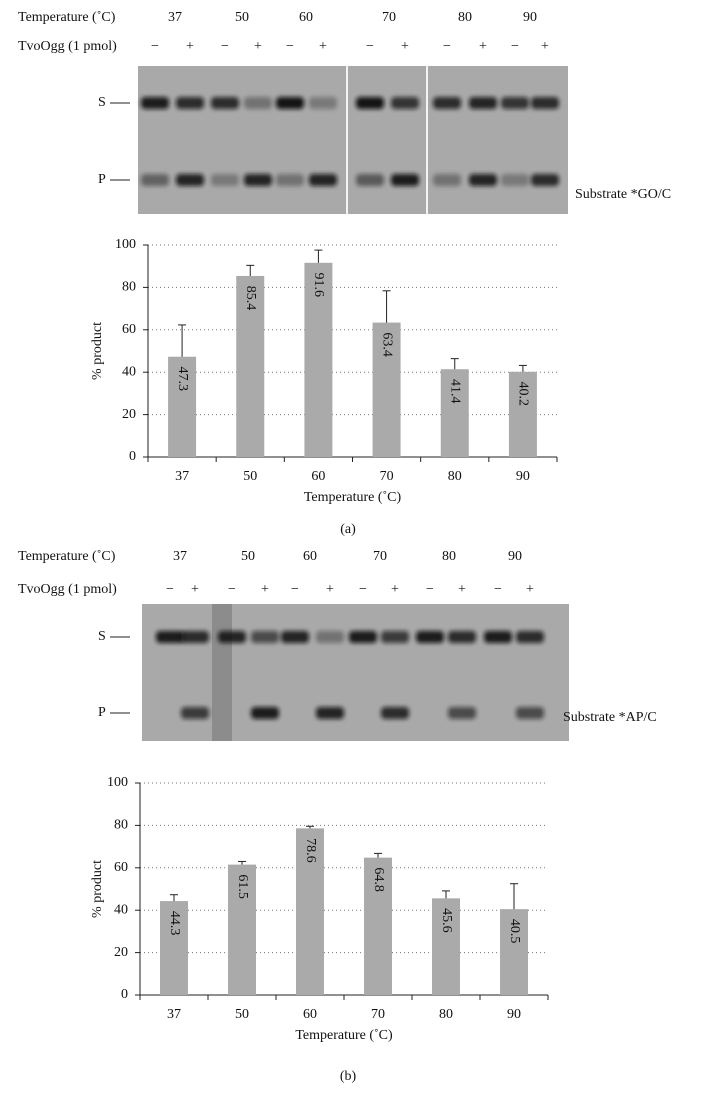 This screenshot has height=1103, width=702. What do you see at coordinates (129, 371) in the screenshot?
I see `y-tick-label: 40` at bounding box center [129, 371].